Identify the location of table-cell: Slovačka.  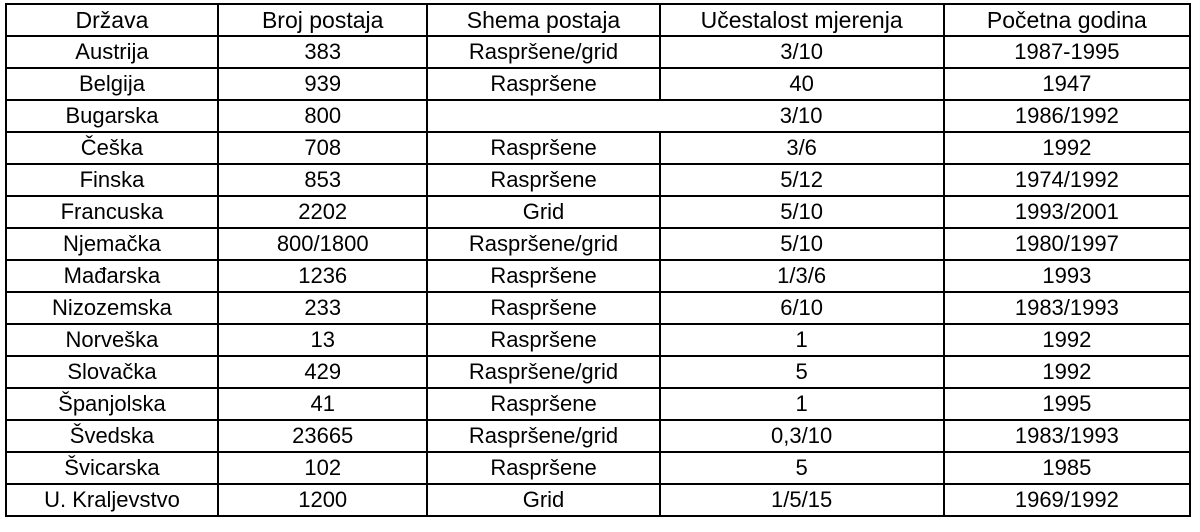
(112, 372).